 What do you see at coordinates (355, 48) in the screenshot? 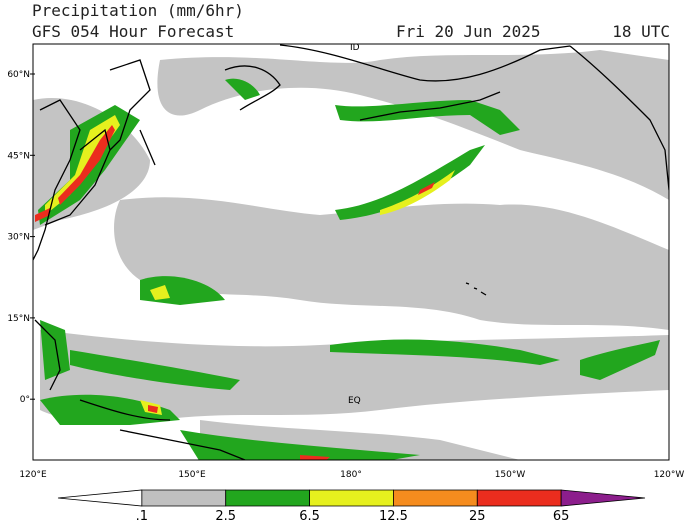
I see `dateline-label: ID` at bounding box center [355, 48].